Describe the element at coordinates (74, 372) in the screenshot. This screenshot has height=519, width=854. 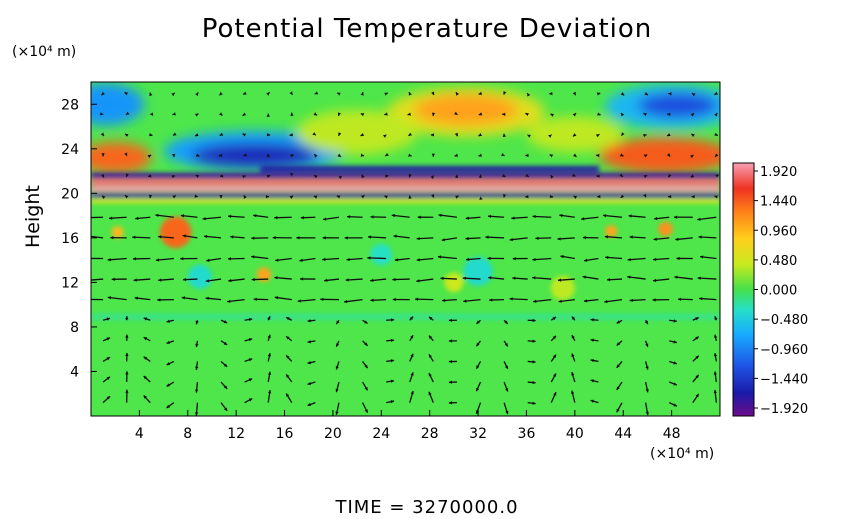
I see `y-tick-label: 4` at that location.